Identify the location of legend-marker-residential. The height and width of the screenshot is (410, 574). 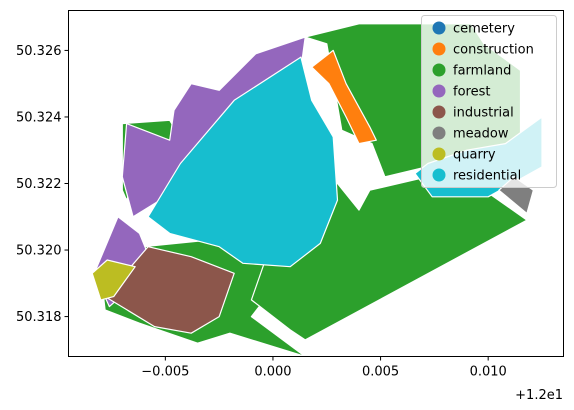
(439, 175).